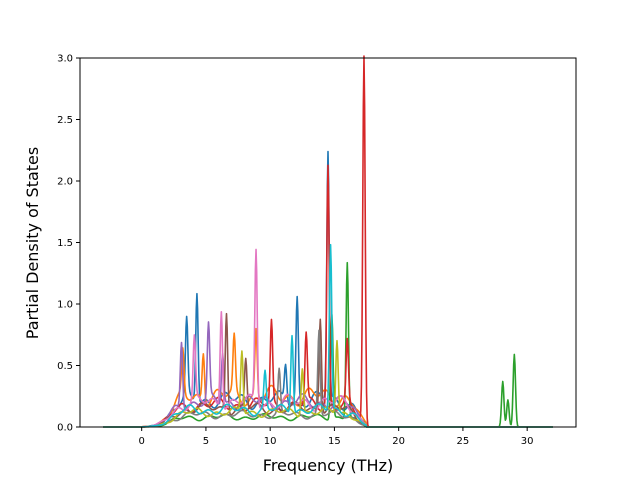 The width and height of the screenshot is (640, 484). What do you see at coordinates (32, 243) in the screenshot?
I see `y-axis-label: Partial Density of States` at bounding box center [32, 243].